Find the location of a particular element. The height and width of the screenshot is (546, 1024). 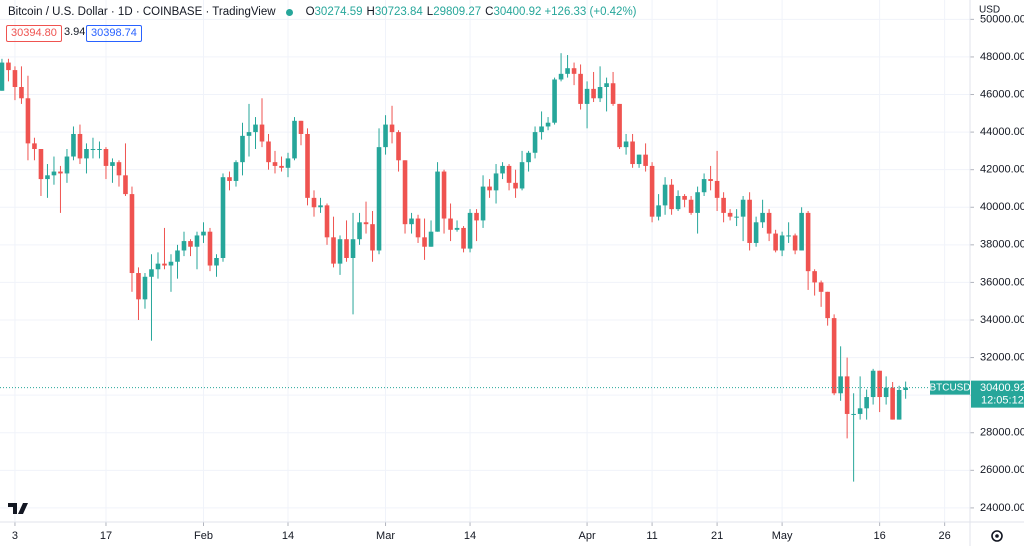

countdown-label: 12:05:12 is located at coordinates (1002, 401).